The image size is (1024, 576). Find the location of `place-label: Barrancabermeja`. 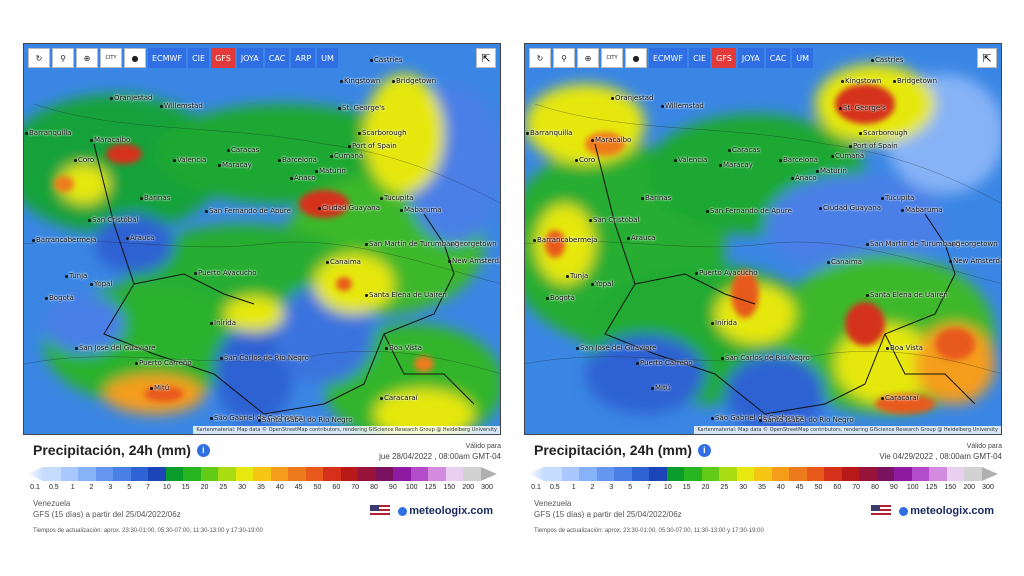

place-label: Barrancabermeja is located at coordinates (565, 240).